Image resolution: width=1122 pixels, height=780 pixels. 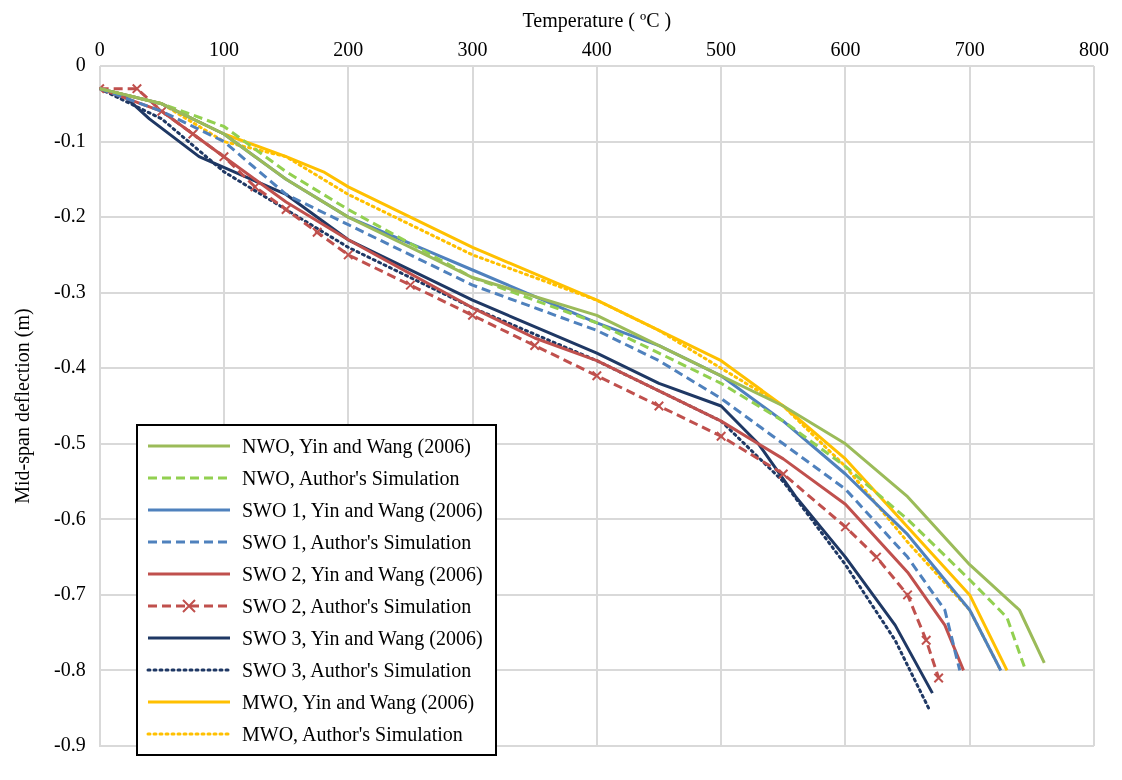 What do you see at coordinates (351, 478) in the screenshot?
I see `legend-label: NWO, Author's Simulation` at bounding box center [351, 478].